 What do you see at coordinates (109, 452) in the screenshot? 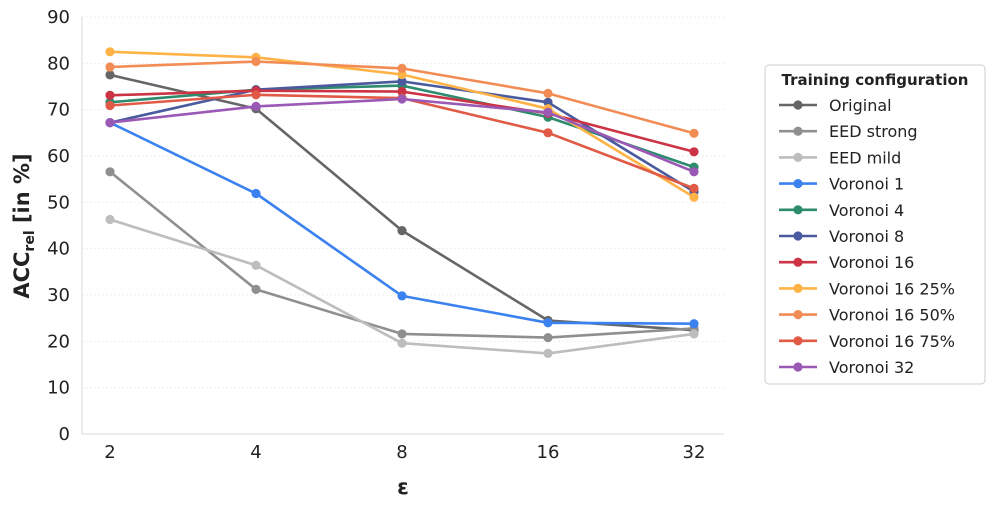
I see `x-tick-label: 2` at bounding box center [109, 452].